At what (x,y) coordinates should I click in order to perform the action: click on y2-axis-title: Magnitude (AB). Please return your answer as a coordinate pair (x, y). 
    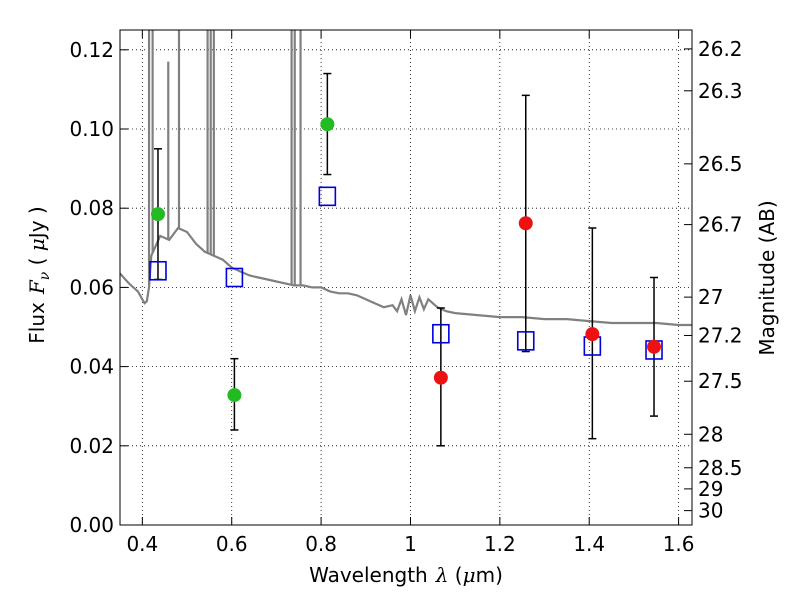
    Looking at the image, I should click on (767, 277).